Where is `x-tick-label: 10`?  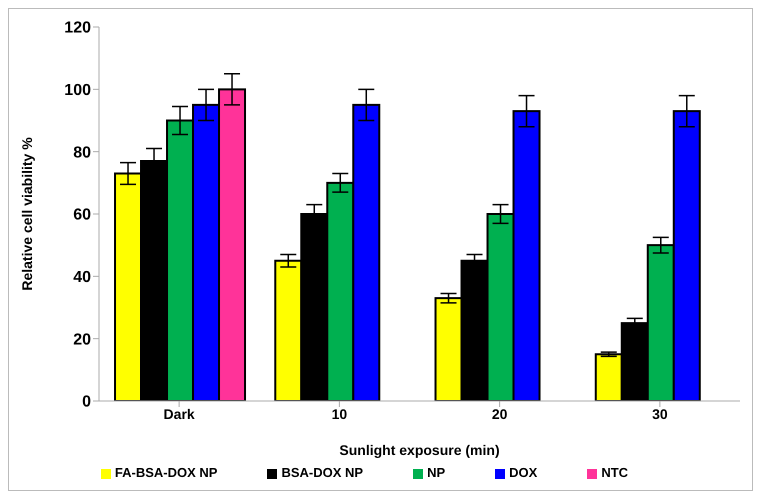 x-tick-label: 10 is located at coordinates (340, 414).